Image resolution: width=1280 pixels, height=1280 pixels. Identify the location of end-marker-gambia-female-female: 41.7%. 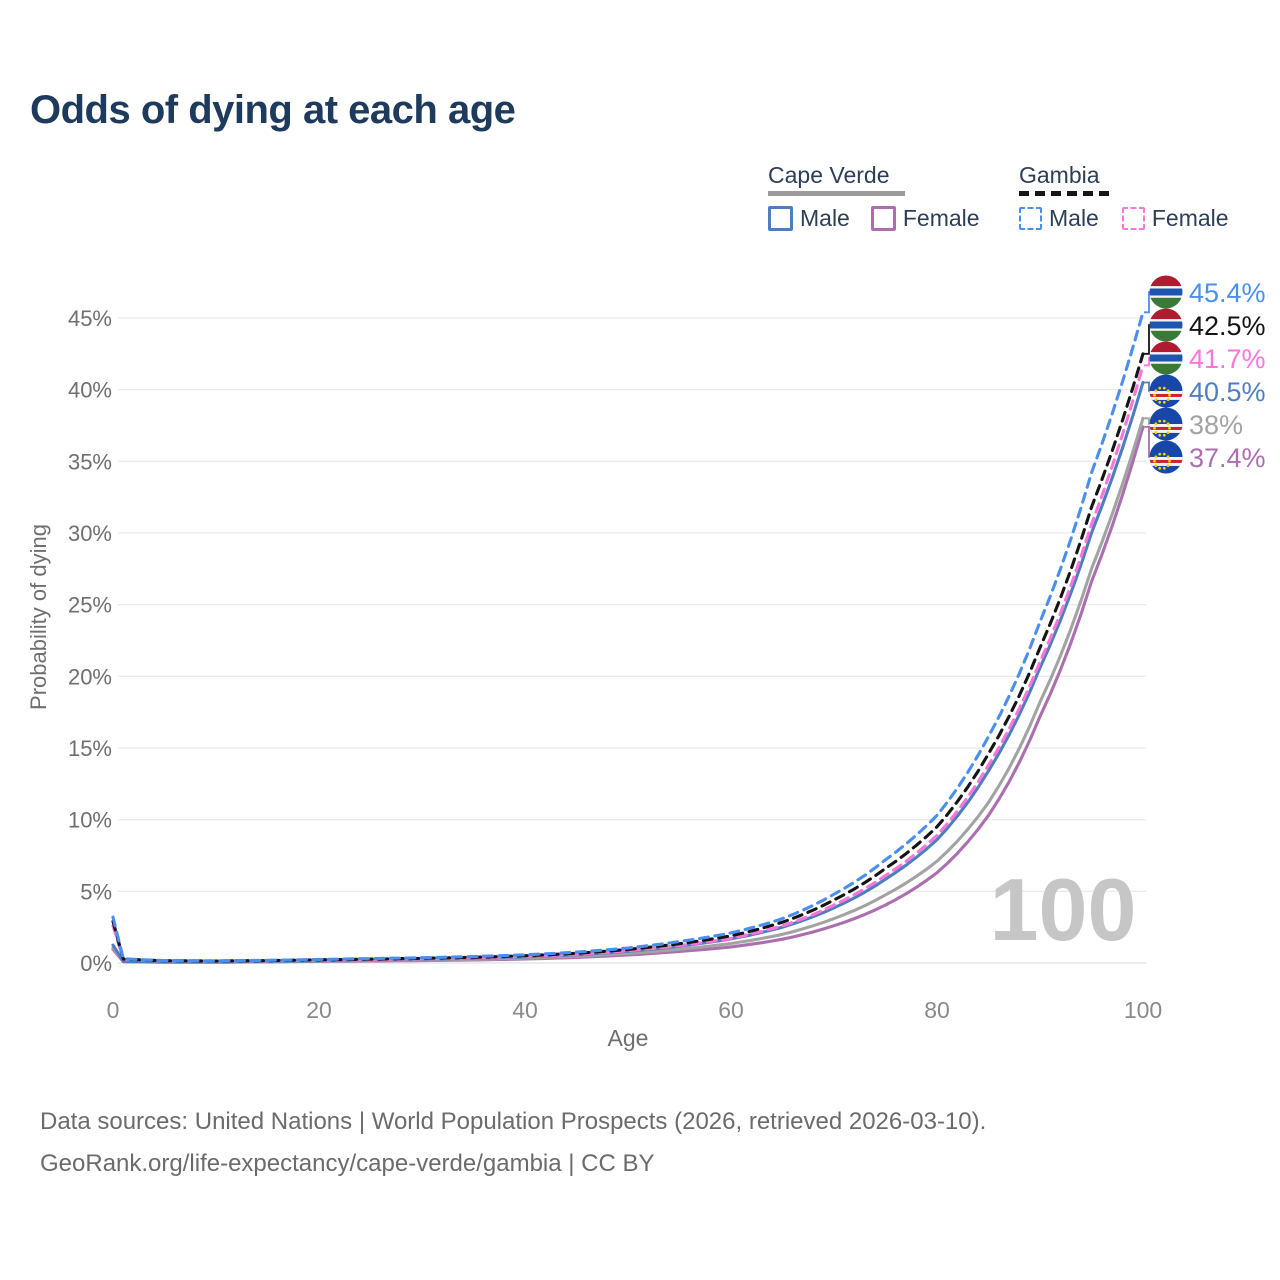
(1205, 358).